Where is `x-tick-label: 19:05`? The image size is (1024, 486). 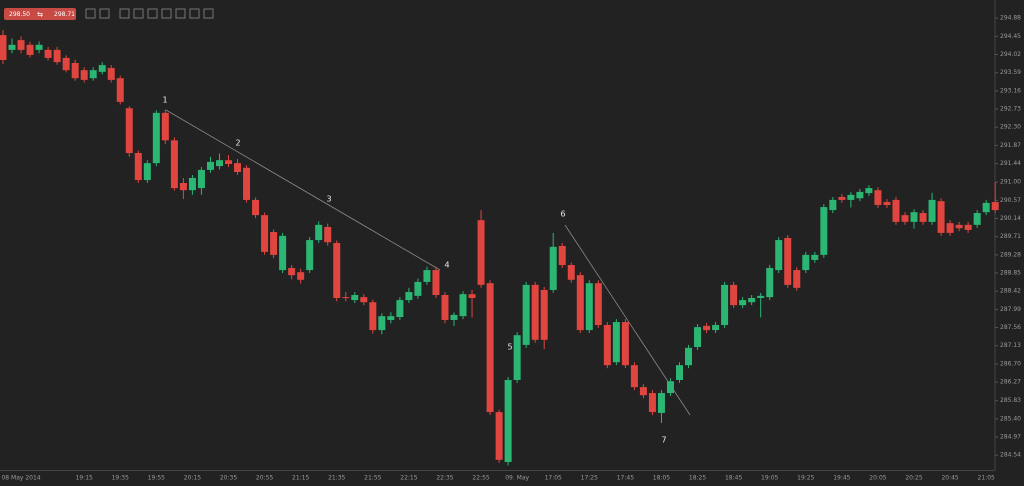
x-tick-label: 19:05 is located at coordinates (769, 478).